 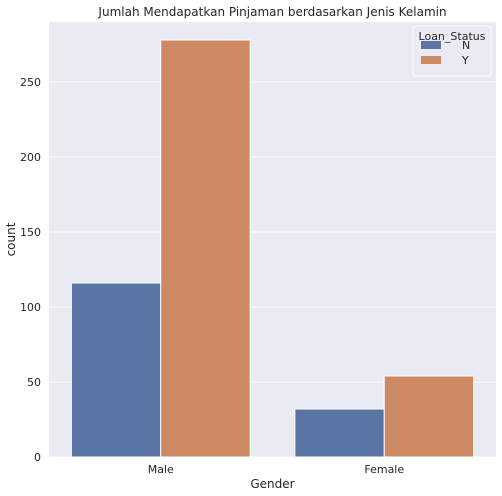 What do you see at coordinates (34, 382) in the screenshot?
I see `y-tick-label: 50` at bounding box center [34, 382].